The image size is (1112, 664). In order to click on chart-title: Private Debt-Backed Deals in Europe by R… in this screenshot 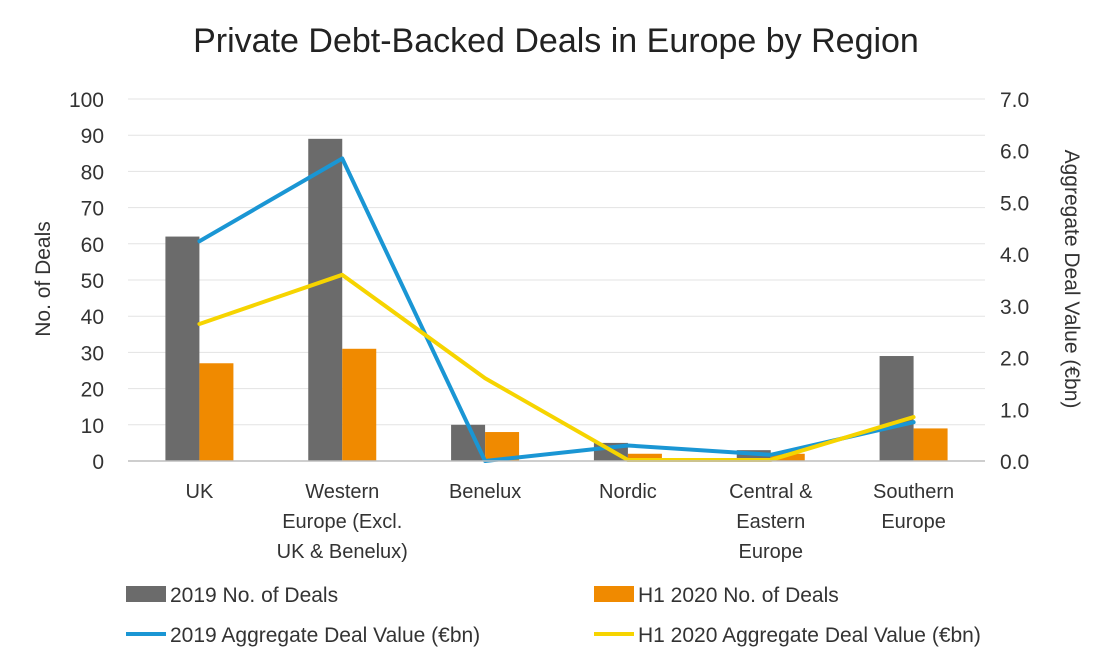, I will do `click(556, 41)`.